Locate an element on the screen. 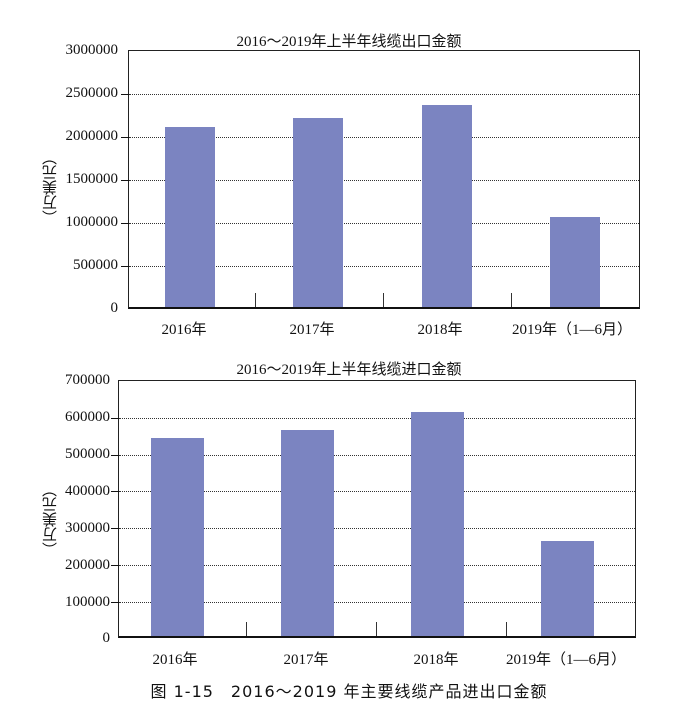 The image size is (698, 709). y-tick-label: 200000 is located at coordinates (87, 565).